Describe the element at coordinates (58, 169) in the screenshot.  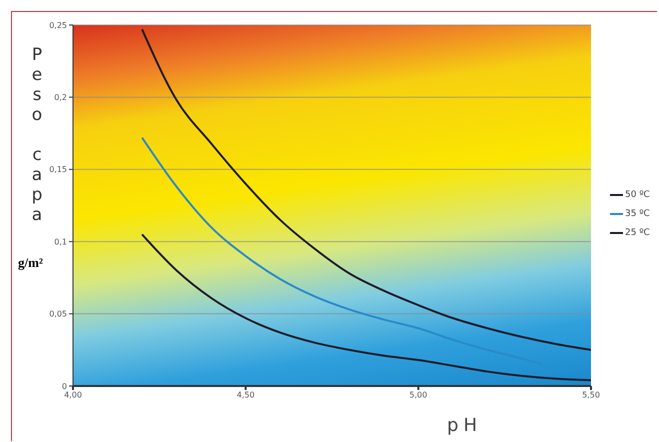
I see `y-tick-label: 0,15` at that location.